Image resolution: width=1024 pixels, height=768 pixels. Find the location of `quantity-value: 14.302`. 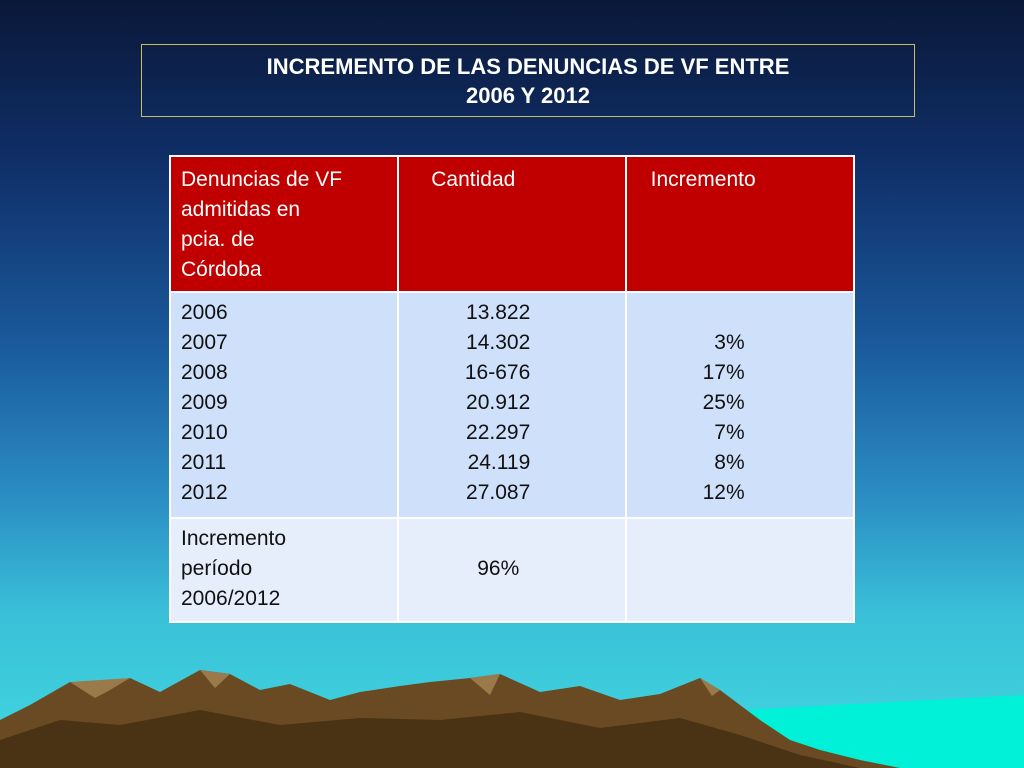

quantity-value: 14.302 is located at coordinates (498, 342).